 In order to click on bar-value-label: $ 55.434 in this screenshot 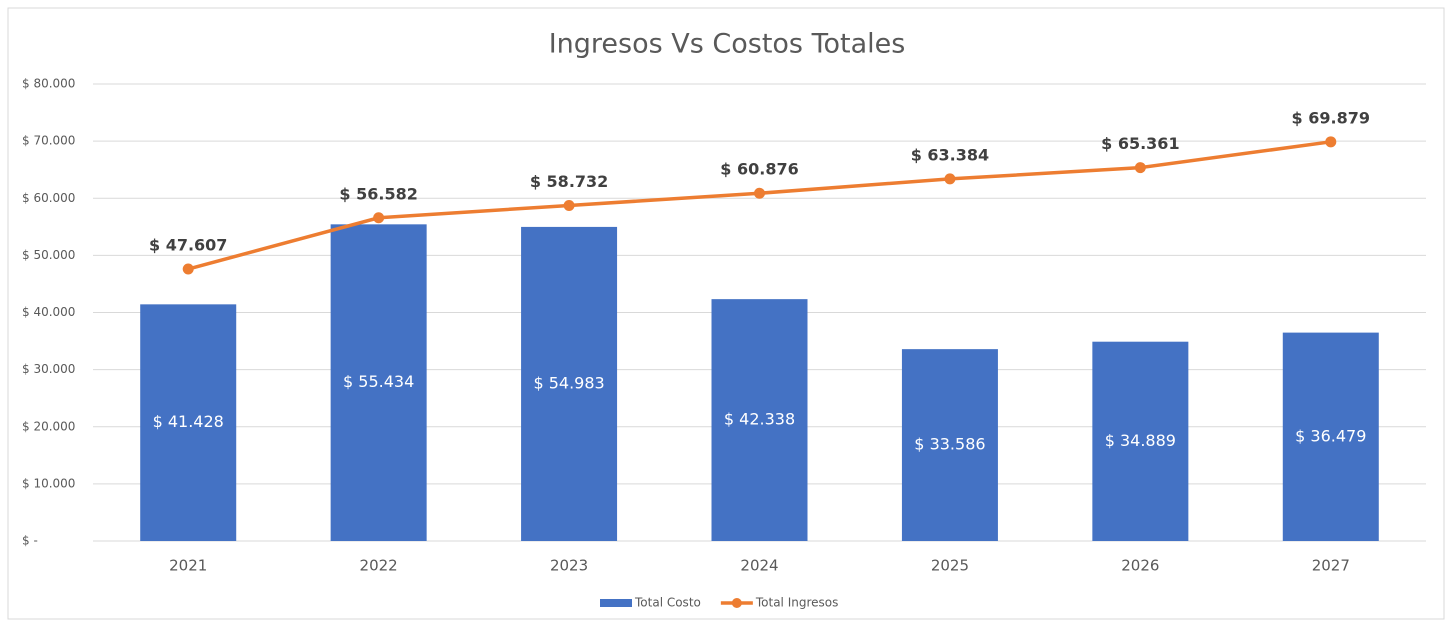, I will do `click(378, 381)`.